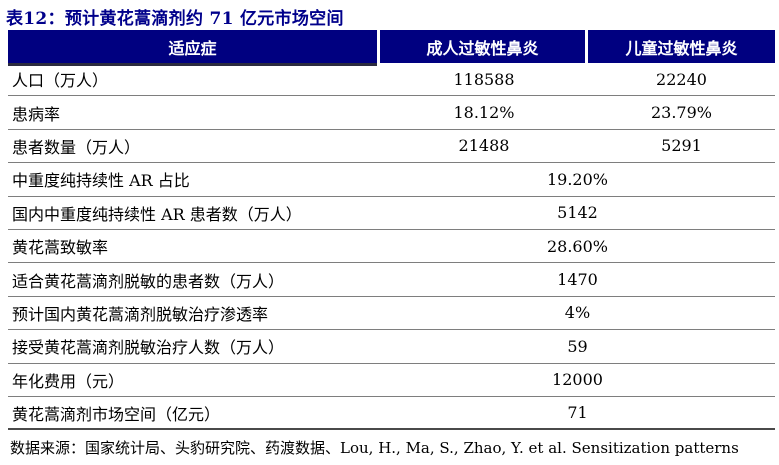  Describe the element at coordinates (391, 314) in the screenshot. I see `table-row: 预计国内黄花蒿滴剂脱敏治疗渗透率 4%` at that location.